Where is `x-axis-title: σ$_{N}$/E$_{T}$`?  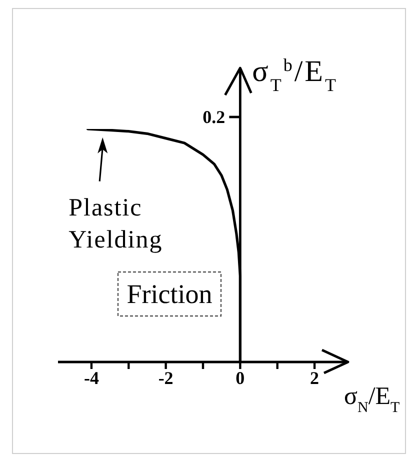
x-axis-title: σ$_{N}$/E$_{T}$ is located at coordinates (372, 399).